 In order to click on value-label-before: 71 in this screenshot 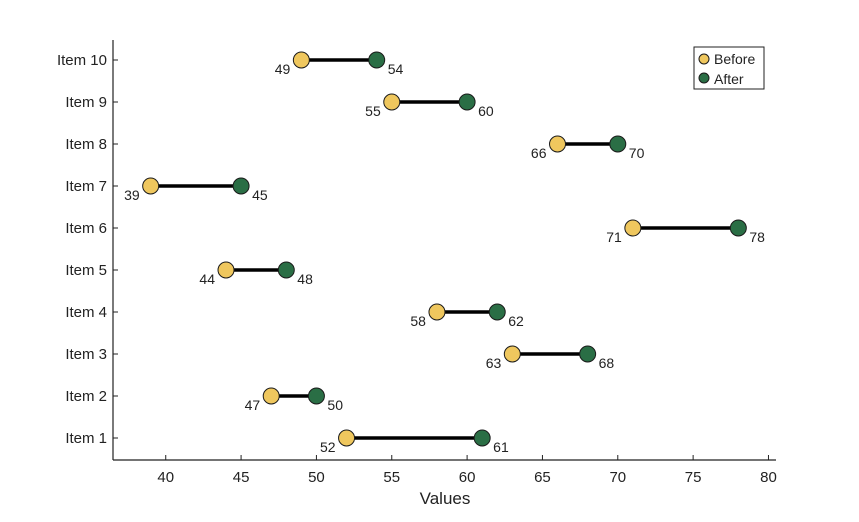, I will do `click(614, 237)`.